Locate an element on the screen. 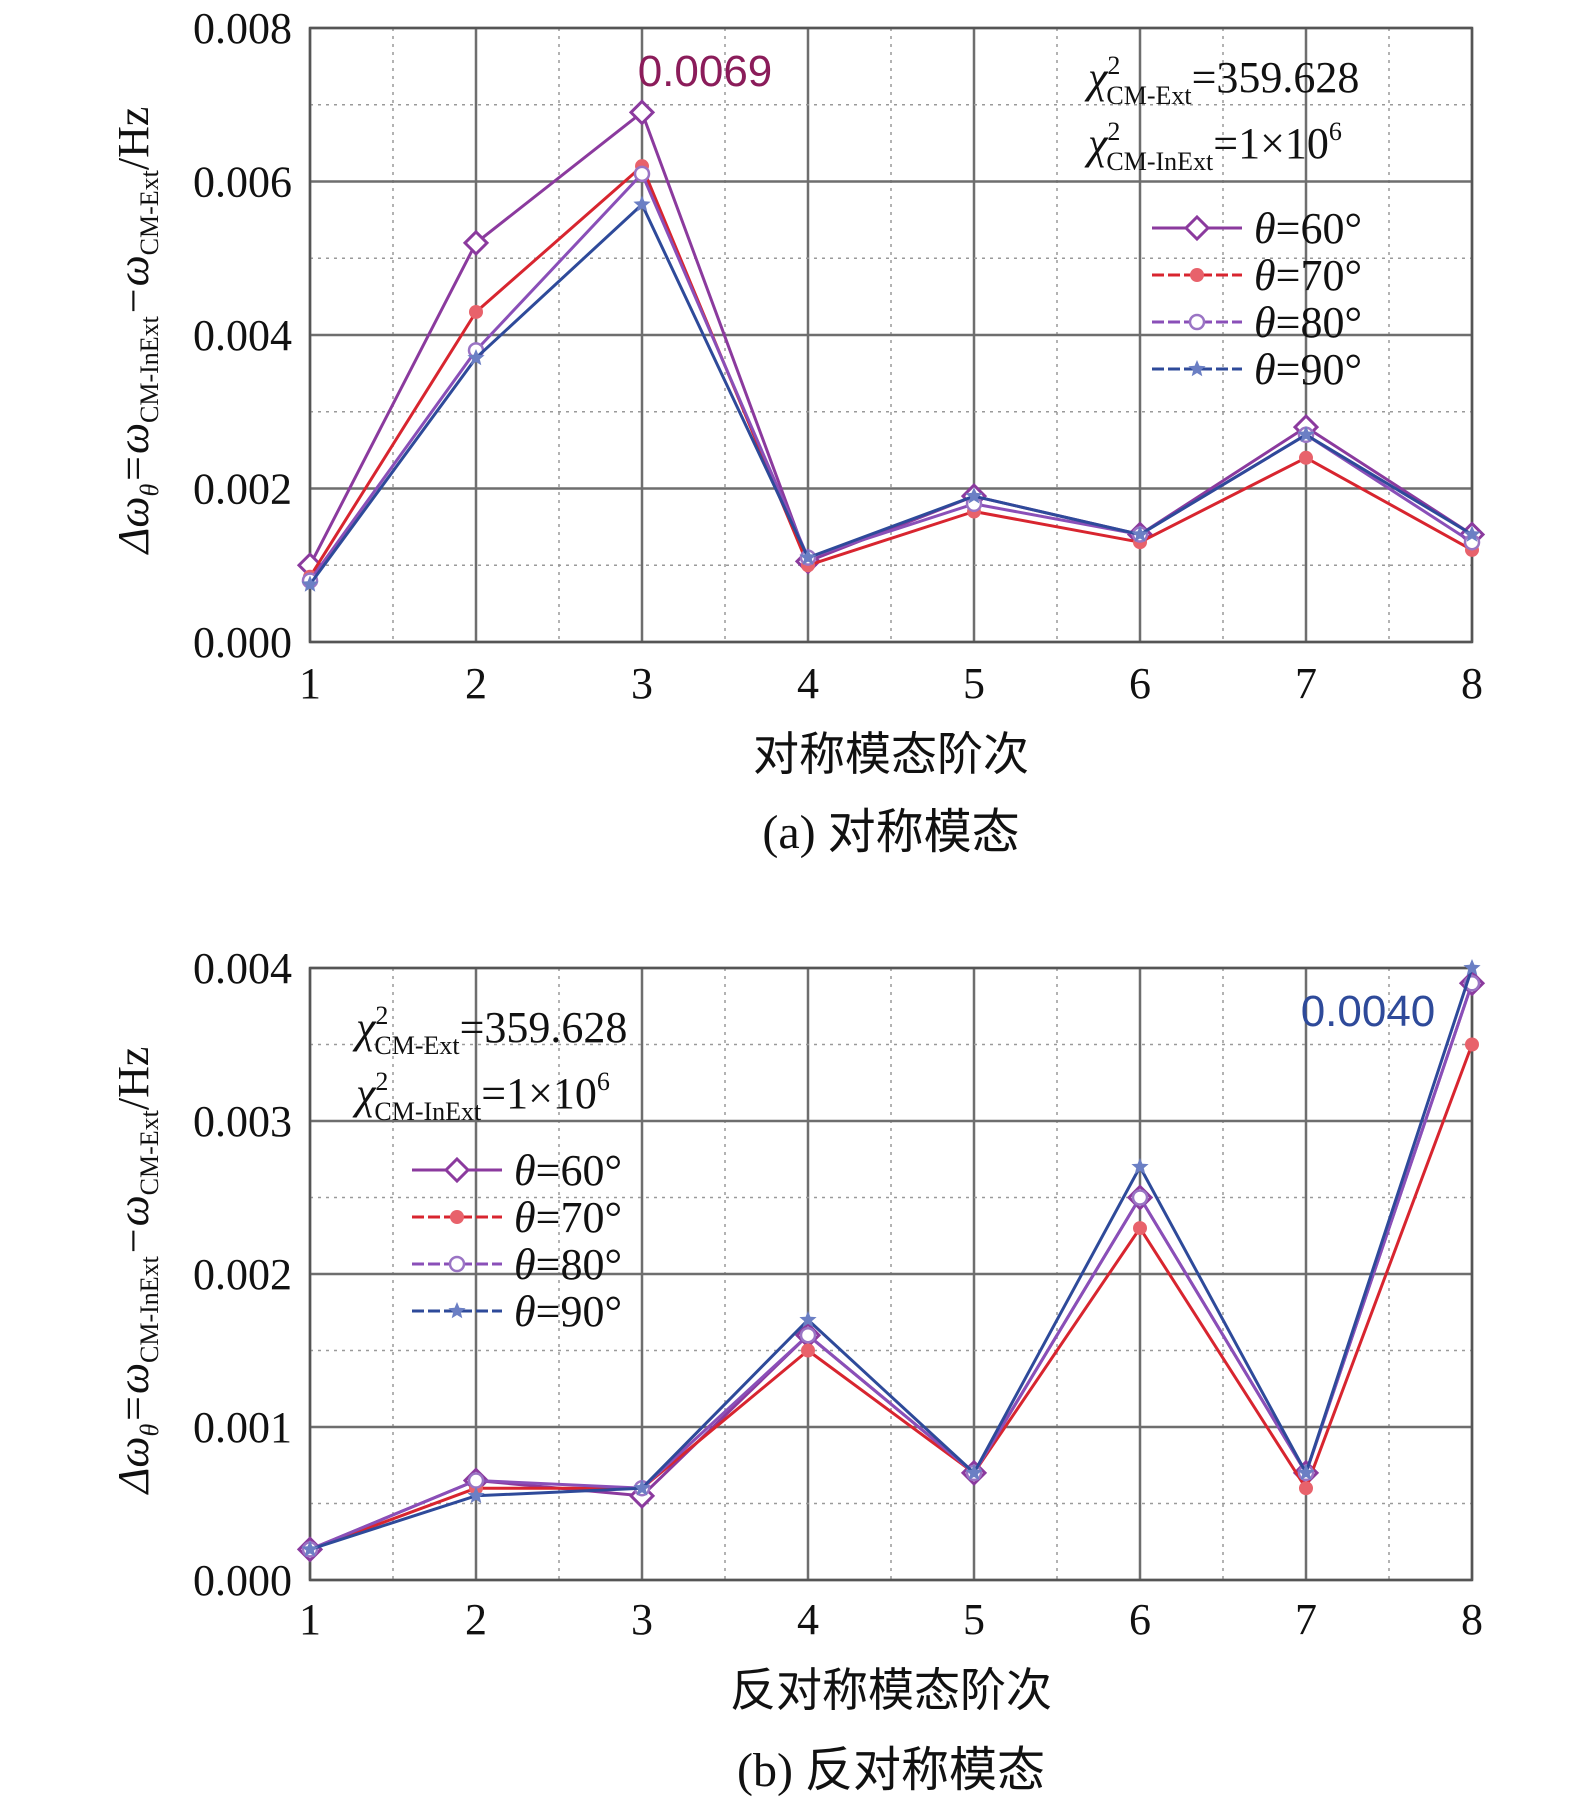  y-tick-labels: 0.000 0.002 0.004 0.006 0.008 is located at coordinates (242, 335).